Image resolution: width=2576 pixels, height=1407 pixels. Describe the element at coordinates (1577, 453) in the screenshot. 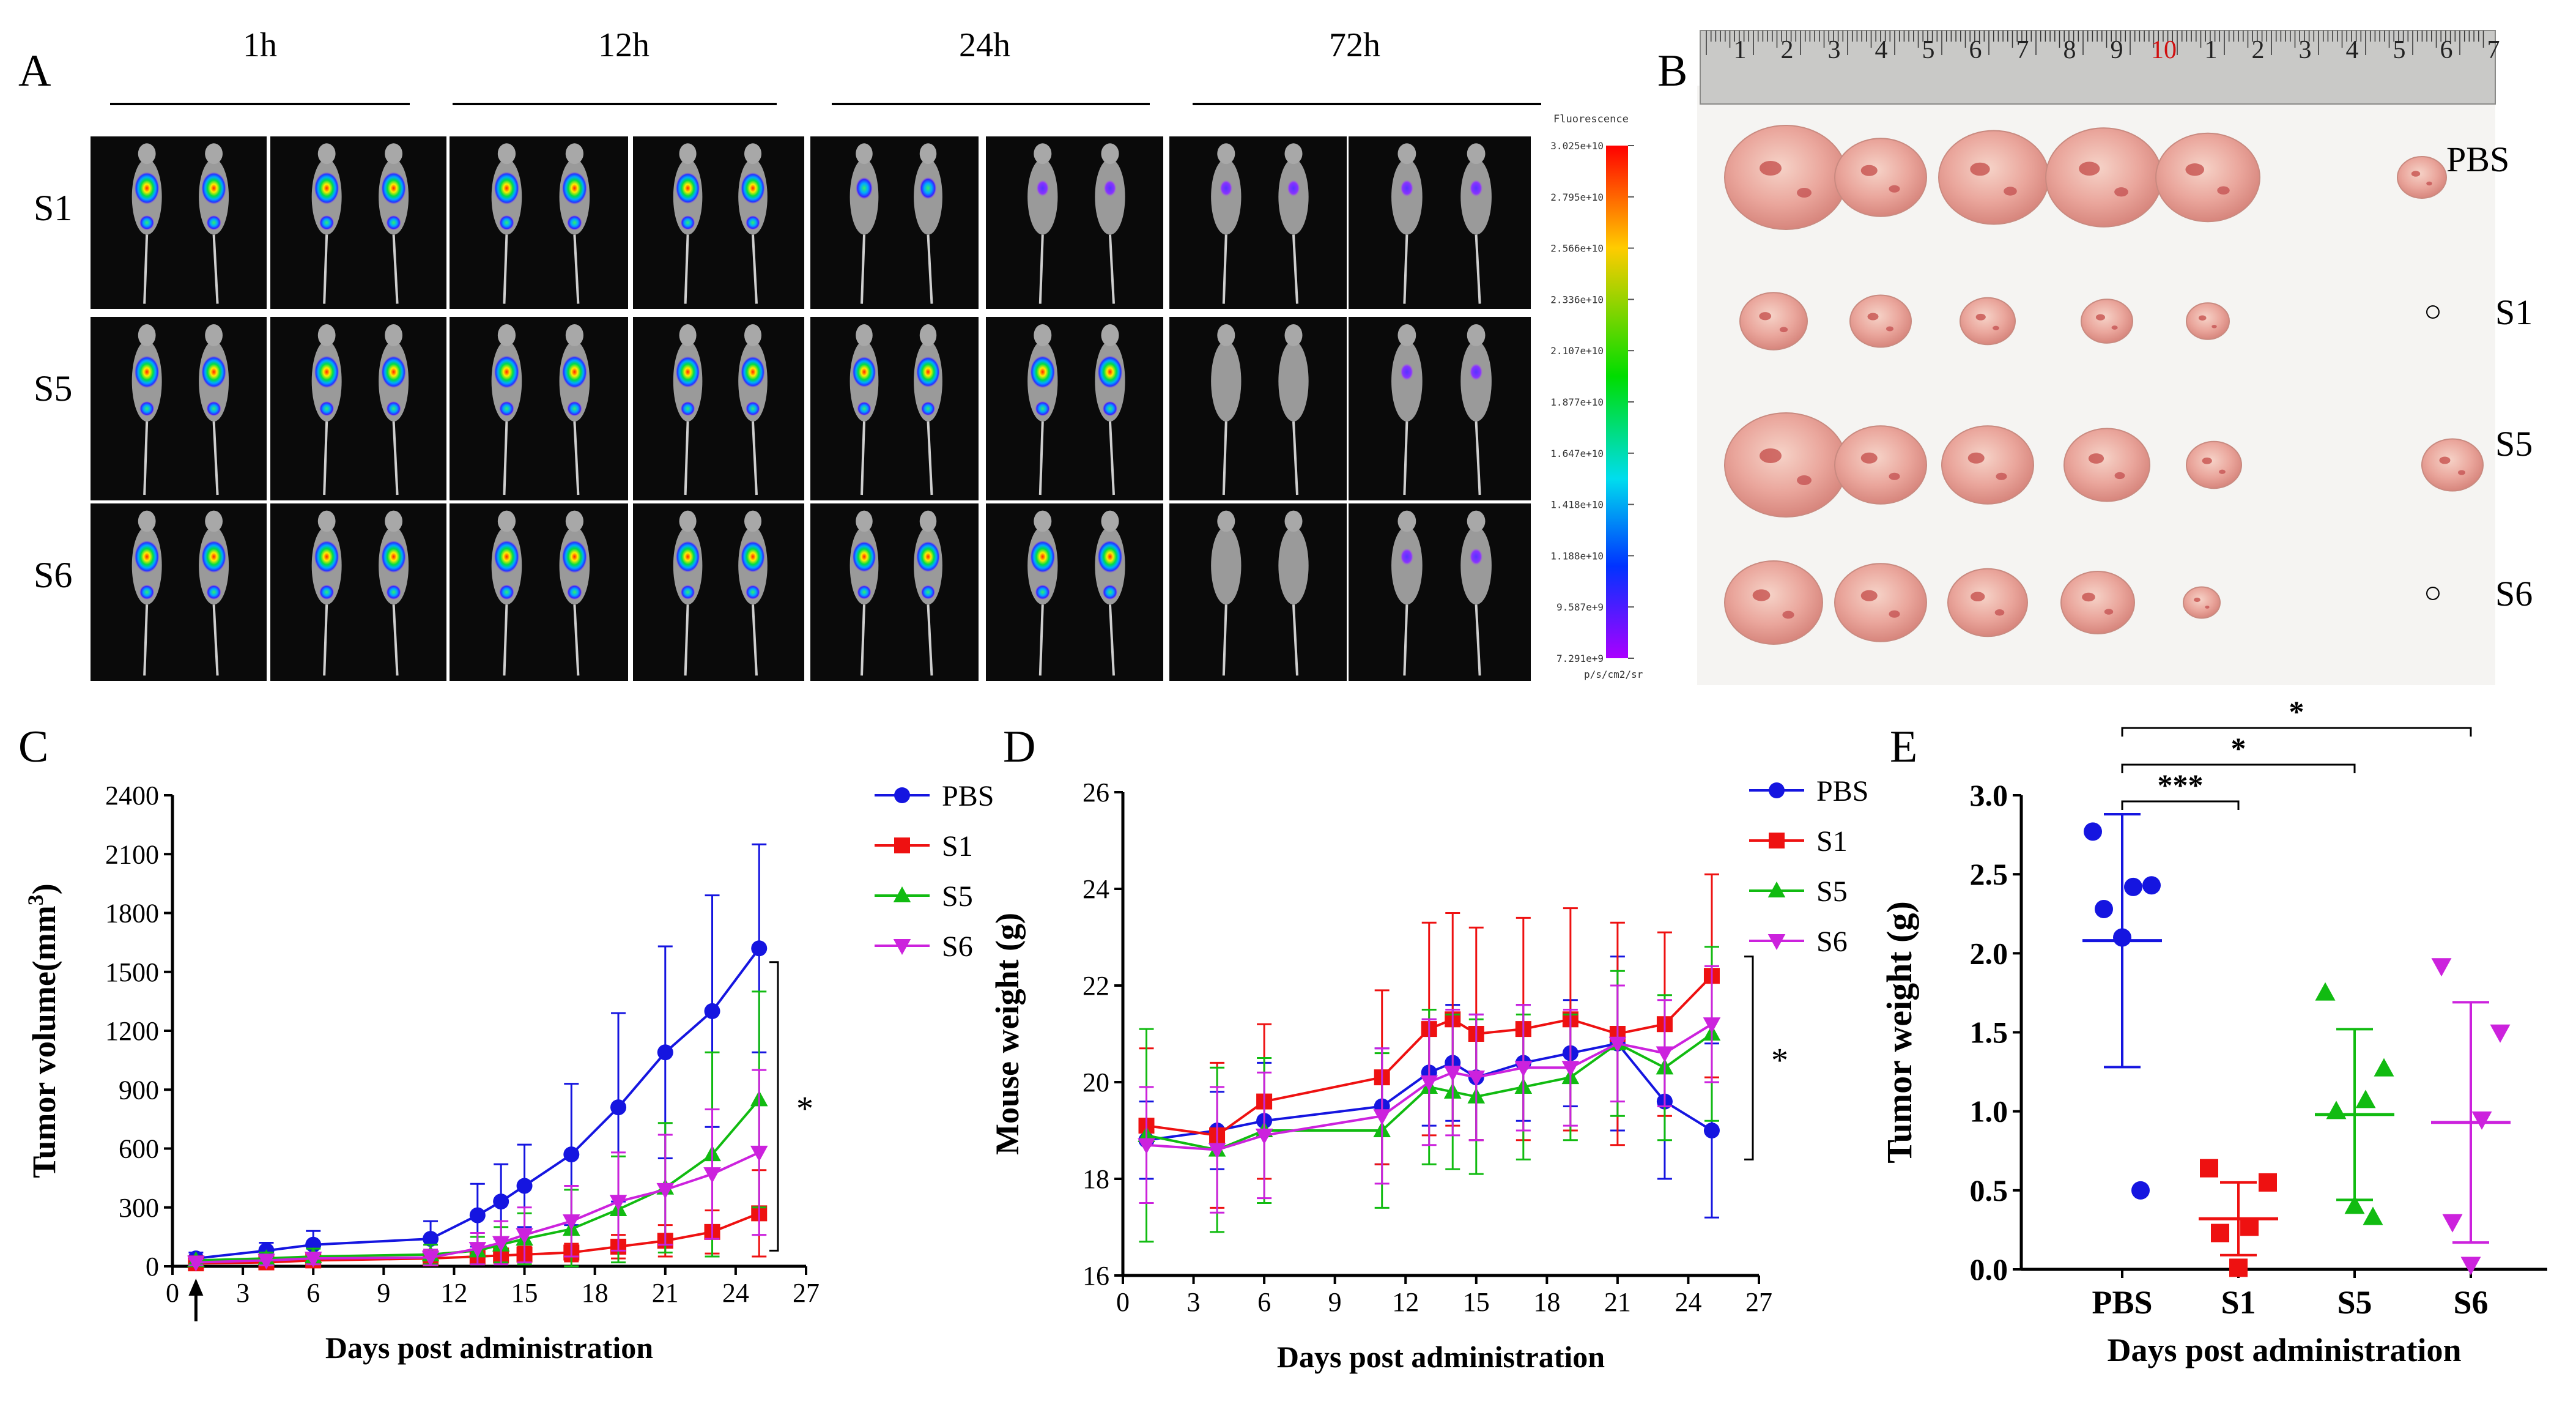

I see `colorbar-tick-label: 1.647e+10` at that location.